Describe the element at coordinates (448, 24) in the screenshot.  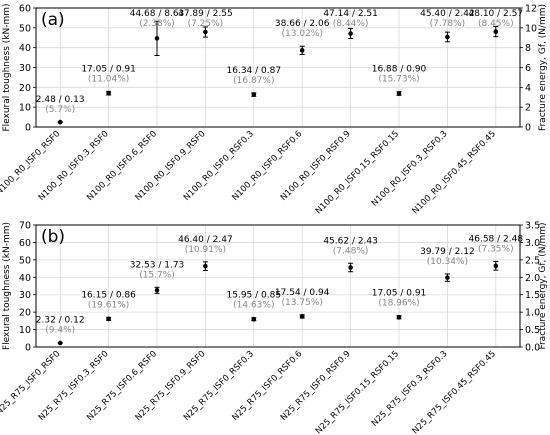
I see `cov-label: (7.78%)` at that location.